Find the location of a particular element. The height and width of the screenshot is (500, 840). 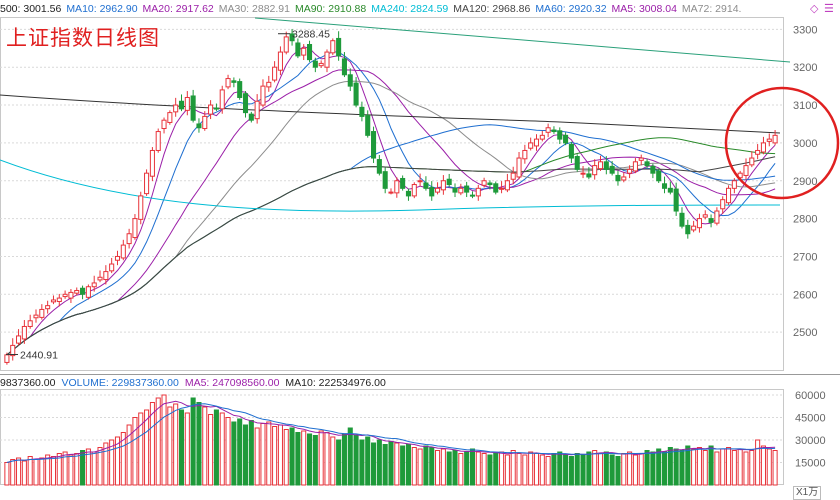

menu-icon: ☰ is located at coordinates (829, 9).